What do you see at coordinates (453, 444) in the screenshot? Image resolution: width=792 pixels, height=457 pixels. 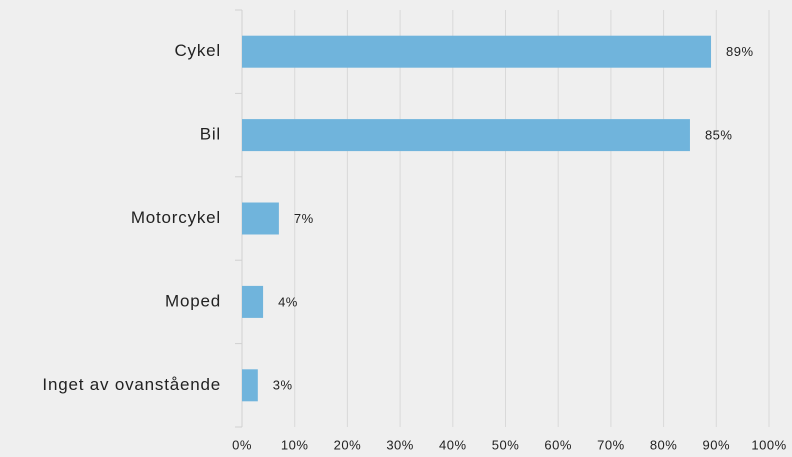 I see `x-tick-label: 40%` at bounding box center [453, 444].